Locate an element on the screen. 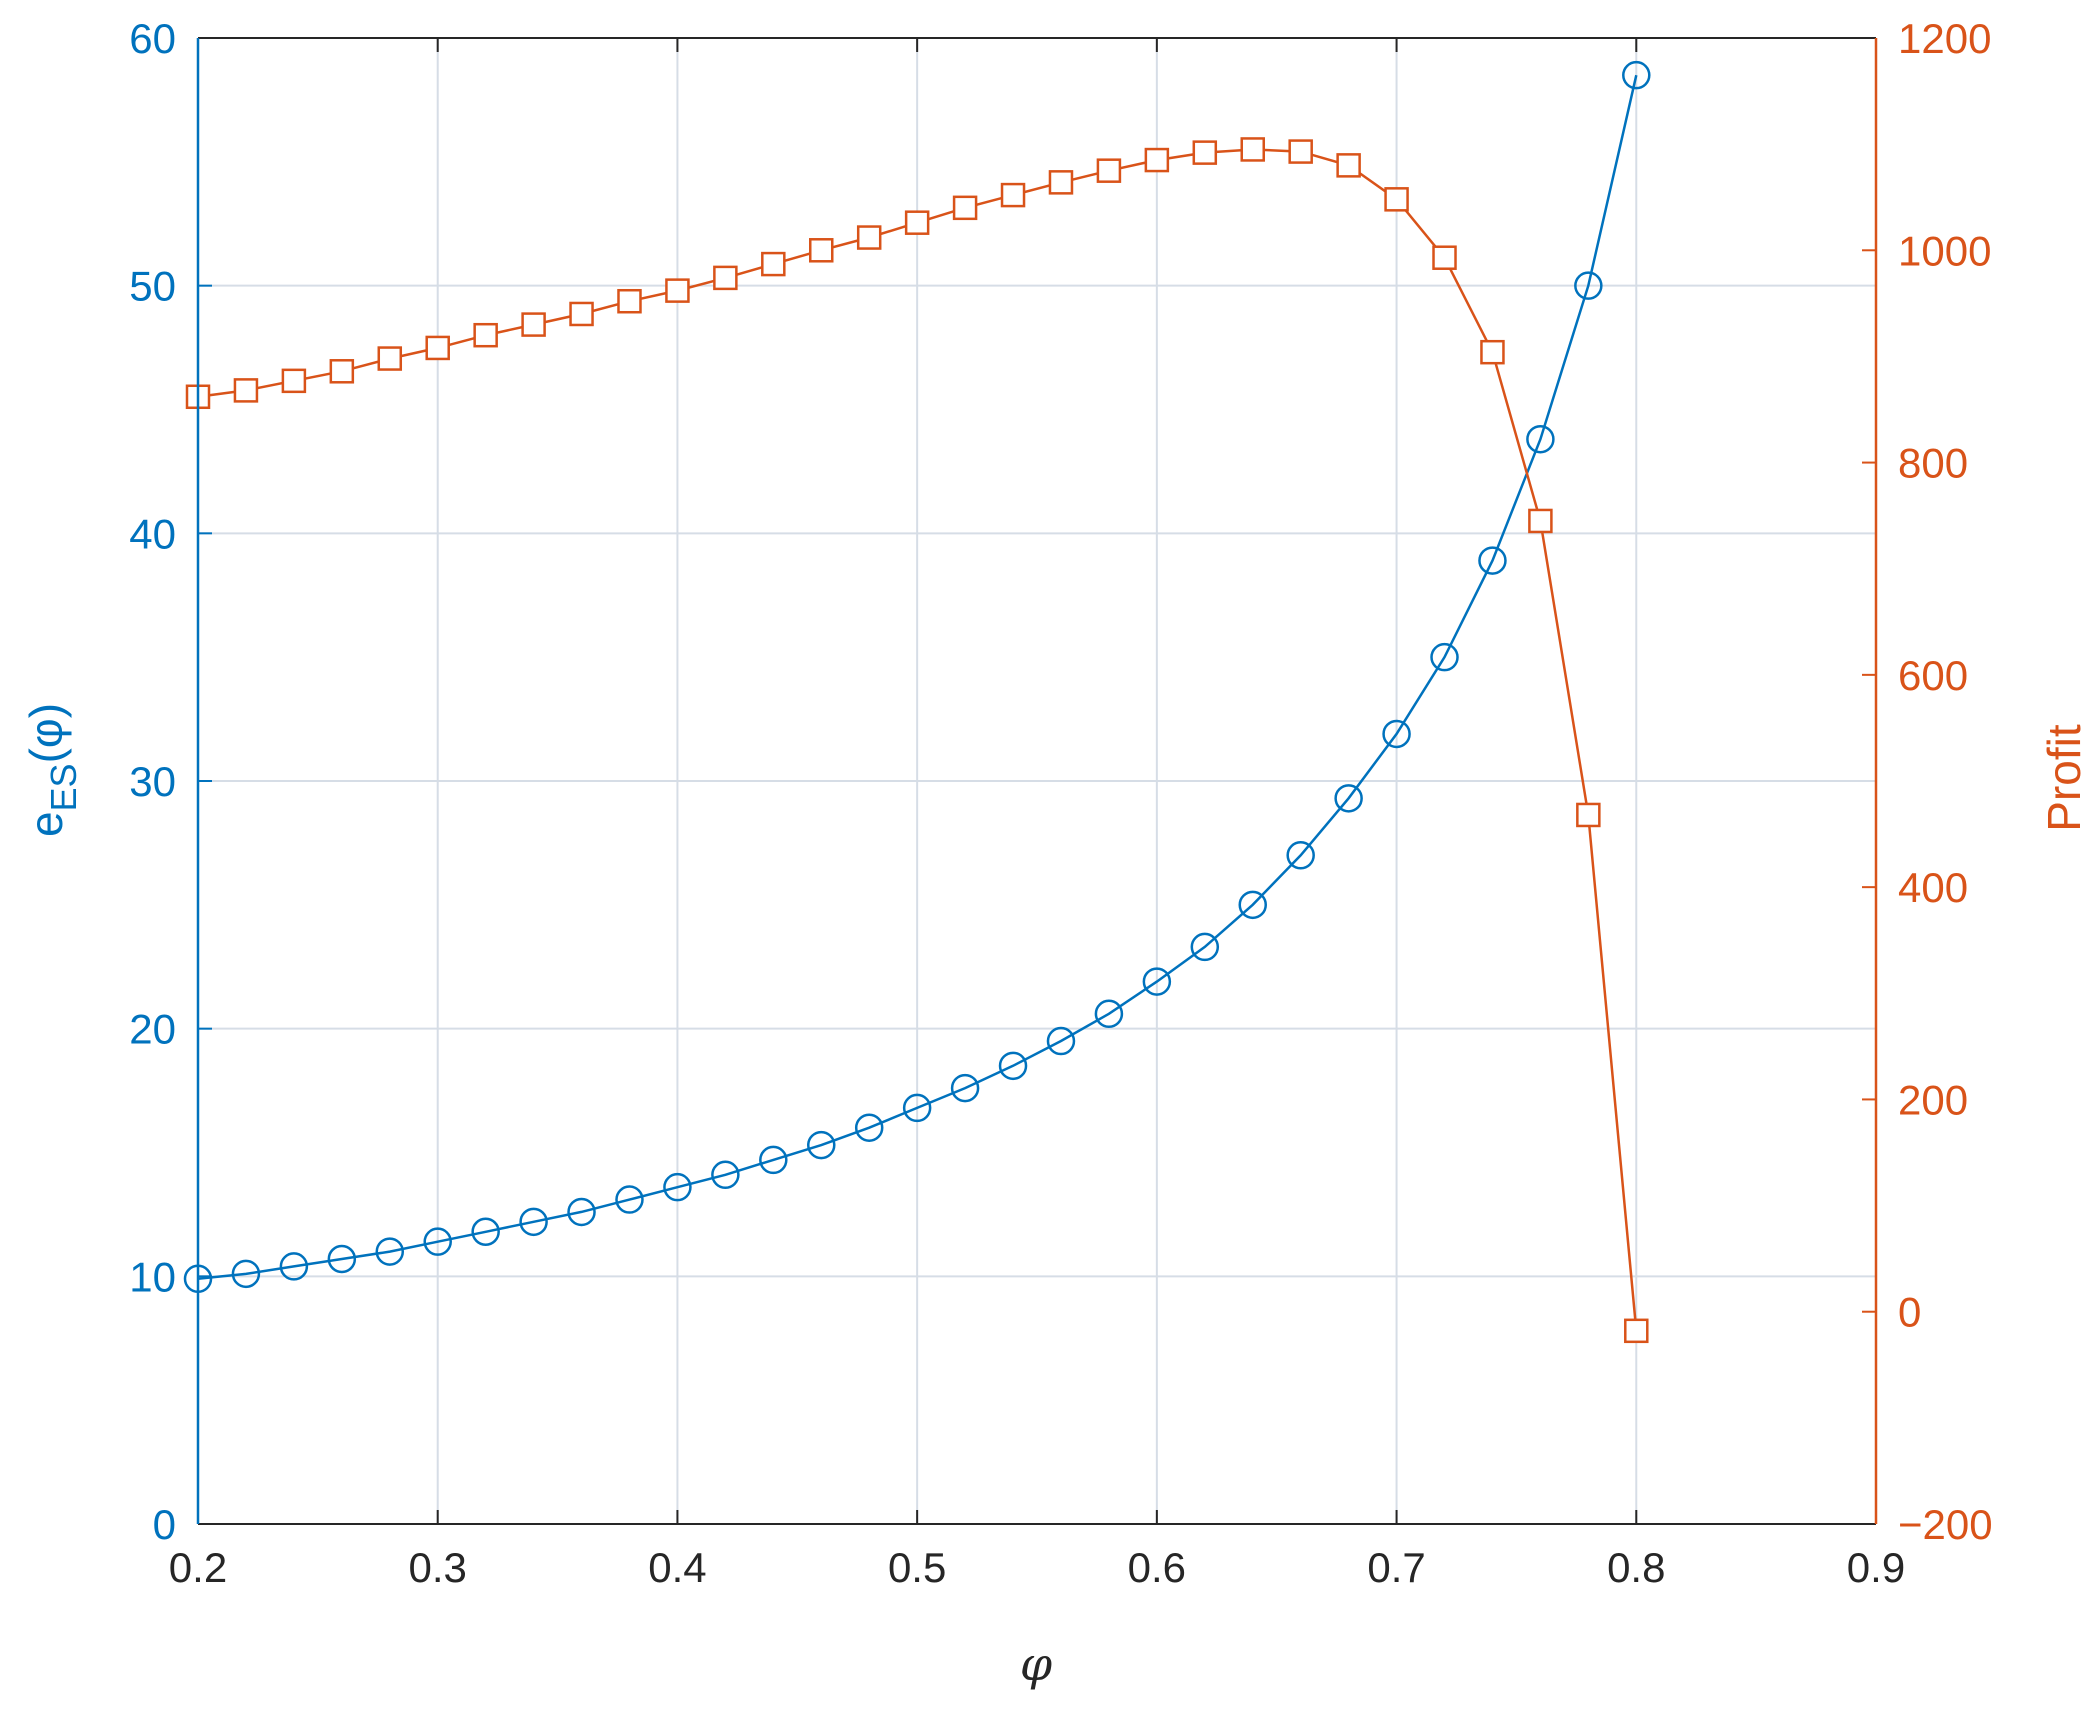 The image size is (2100, 1709). x-tick-label: 0.6 is located at coordinates (1157, 1567).